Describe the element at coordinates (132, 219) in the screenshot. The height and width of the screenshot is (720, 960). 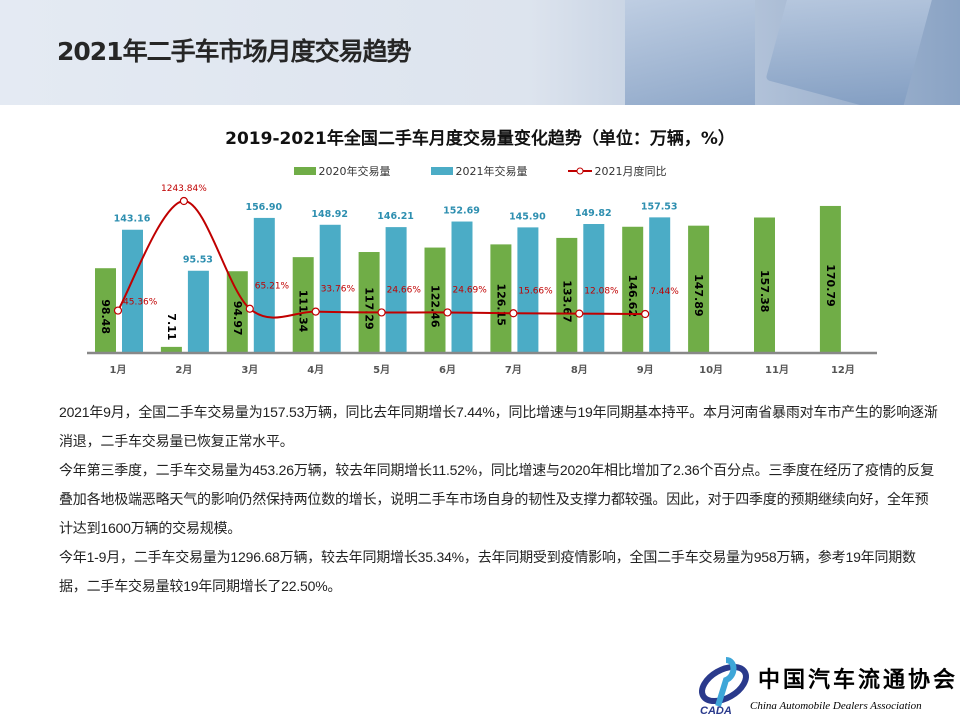
I see `bar-label-2021: 143.16` at that location.